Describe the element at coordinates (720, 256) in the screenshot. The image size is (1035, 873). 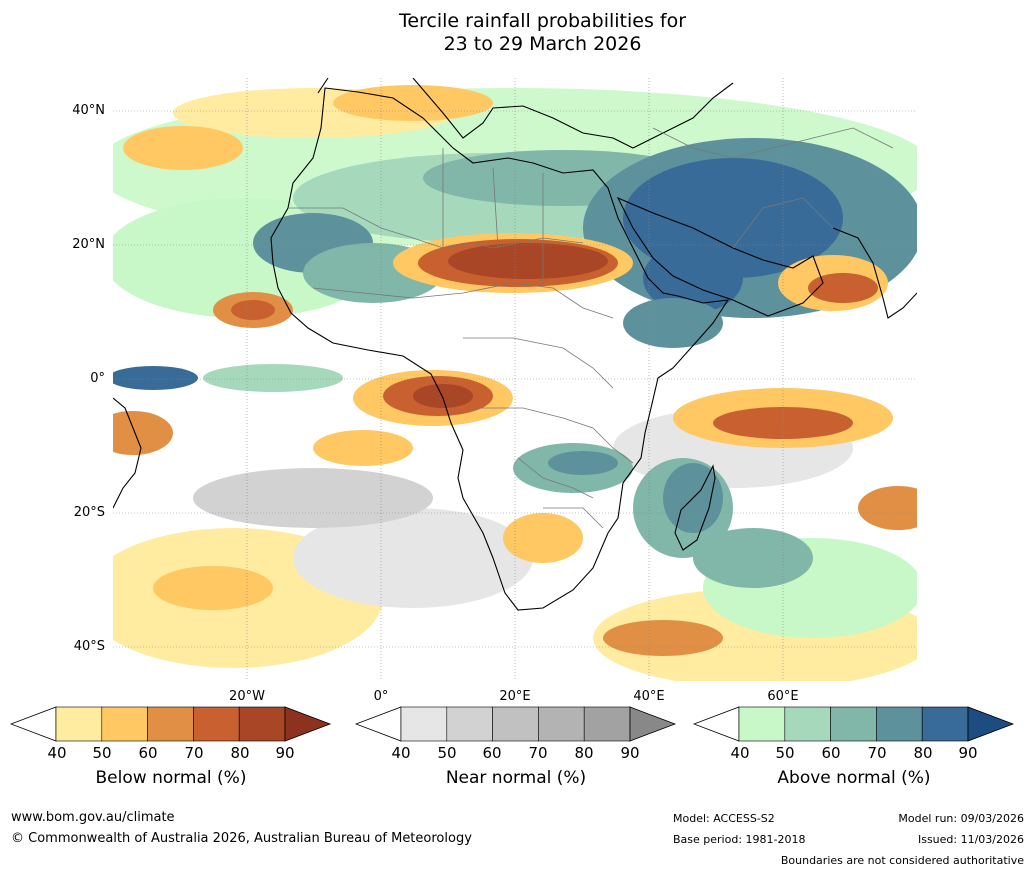
I see `arabia-coastline` at that location.